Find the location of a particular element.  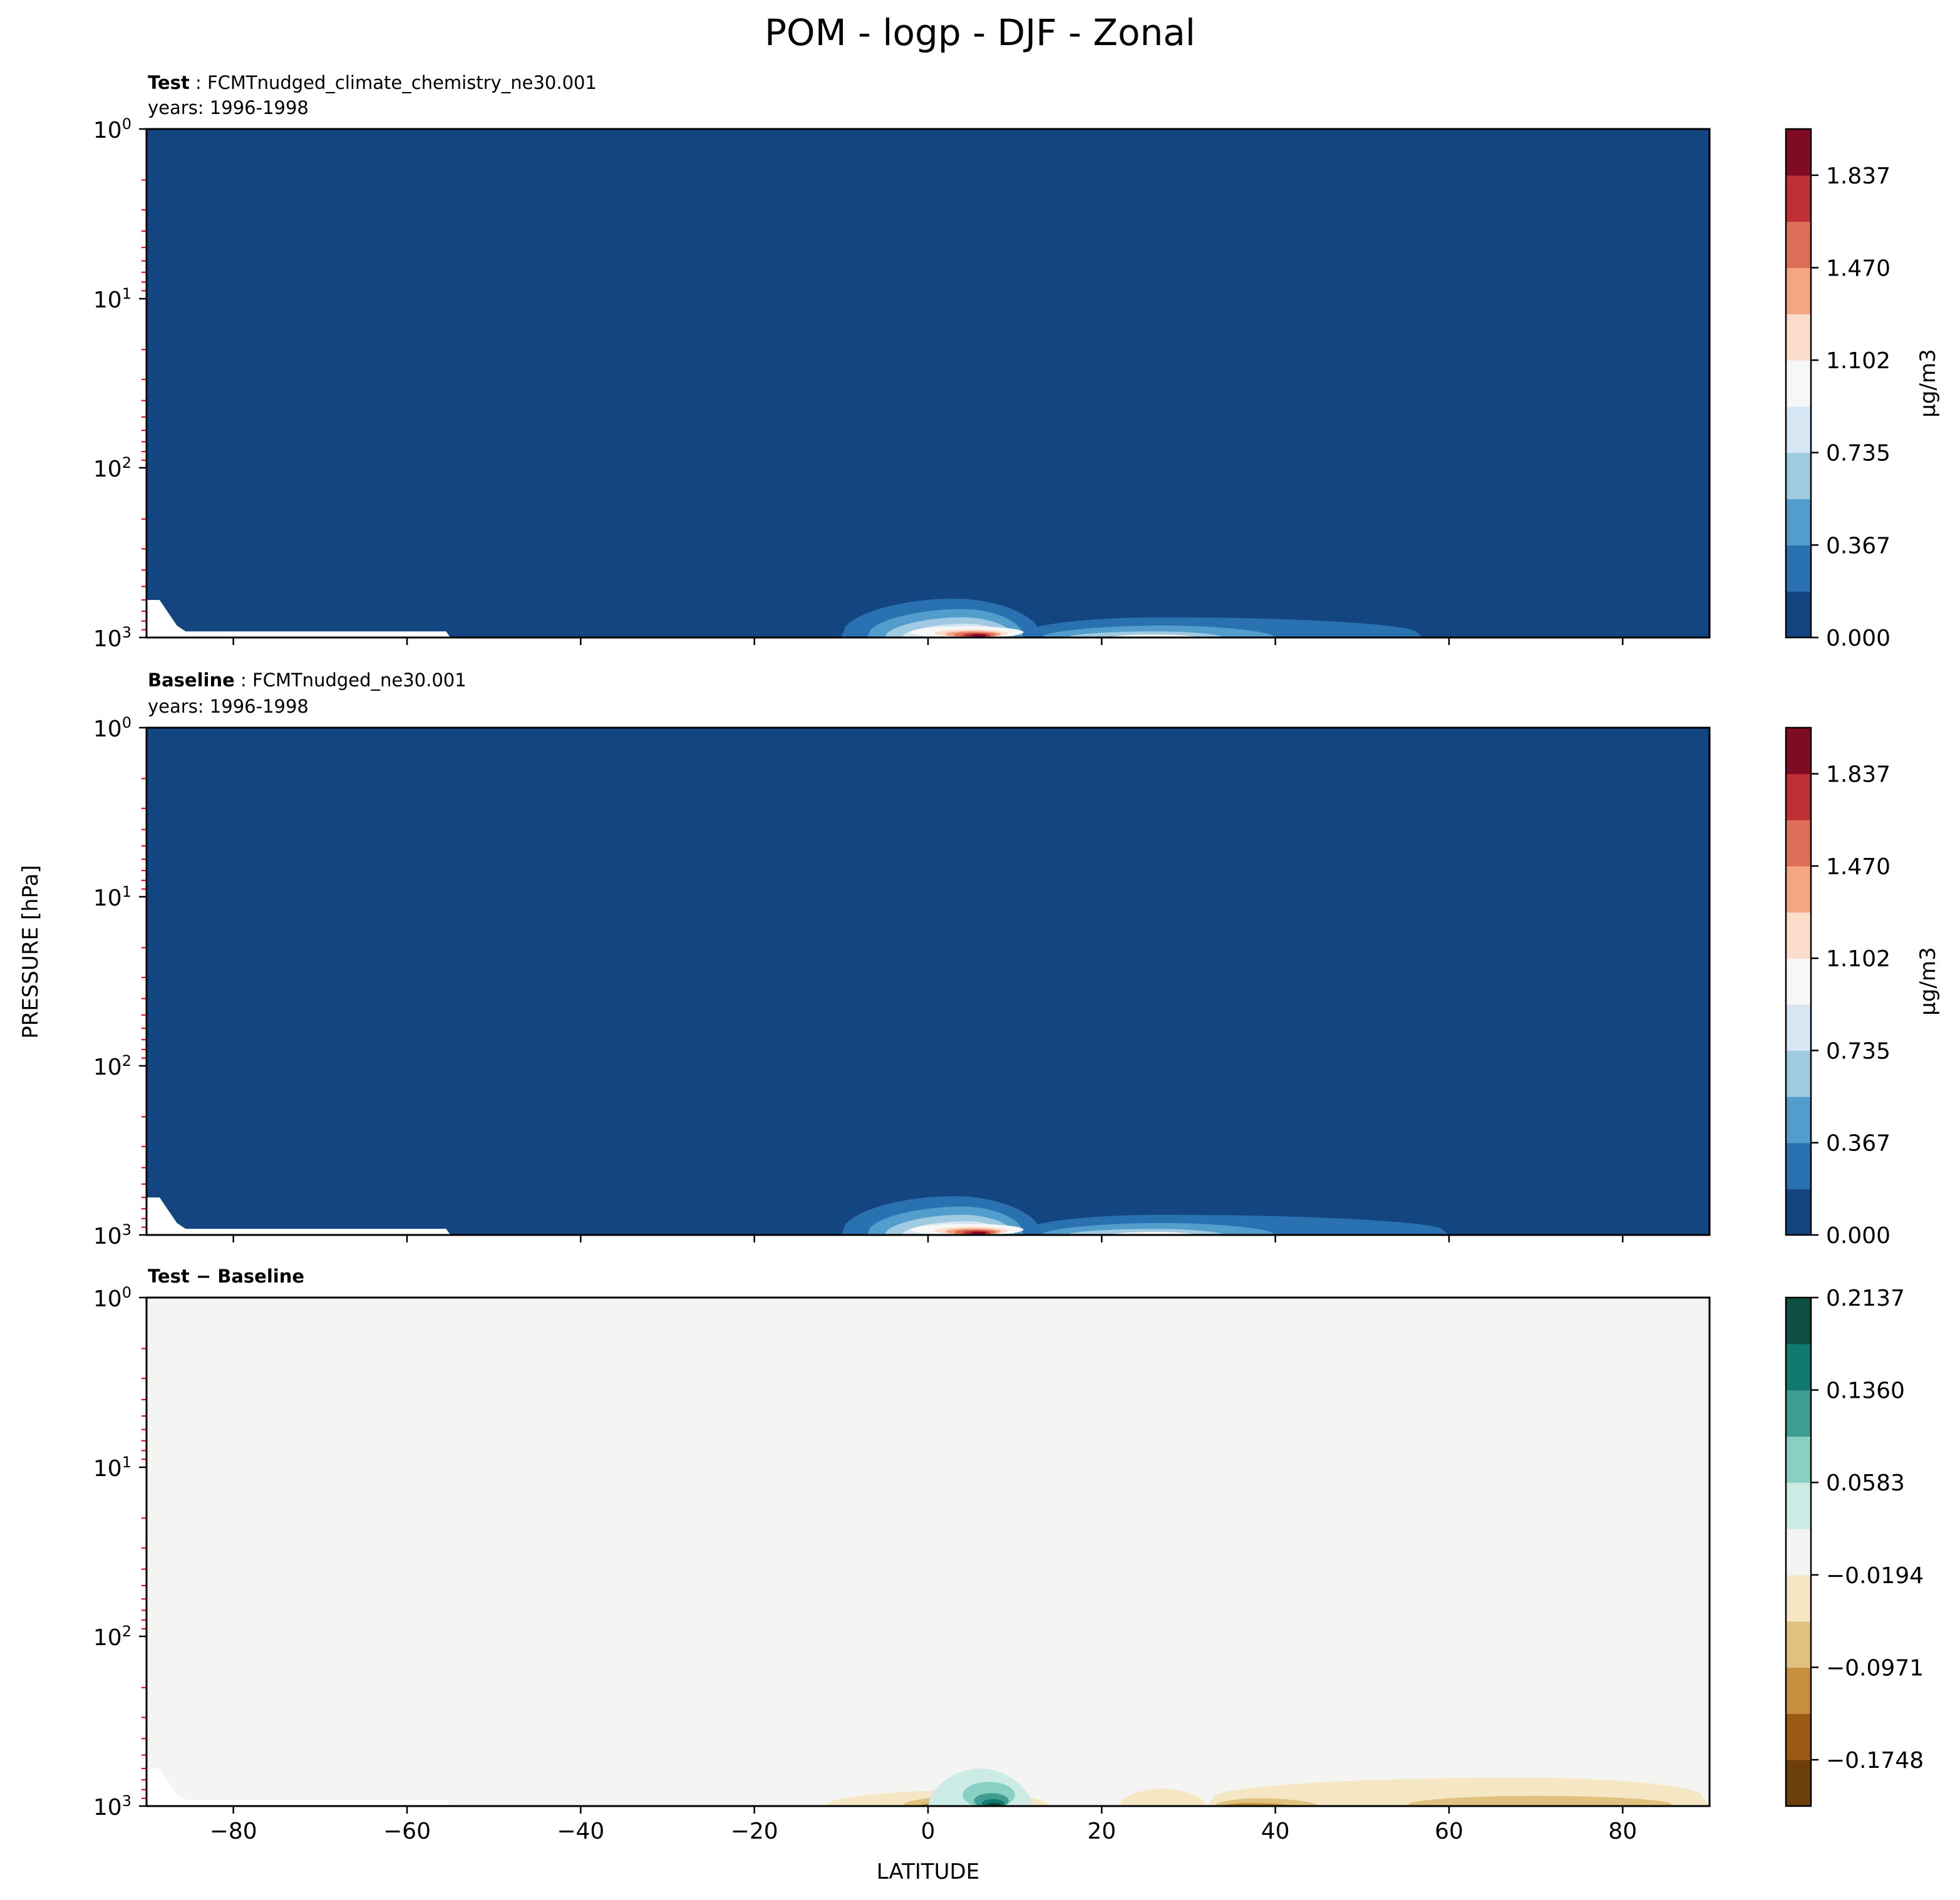

colorbar-tick-label: 1.837 is located at coordinates (1858, 775).